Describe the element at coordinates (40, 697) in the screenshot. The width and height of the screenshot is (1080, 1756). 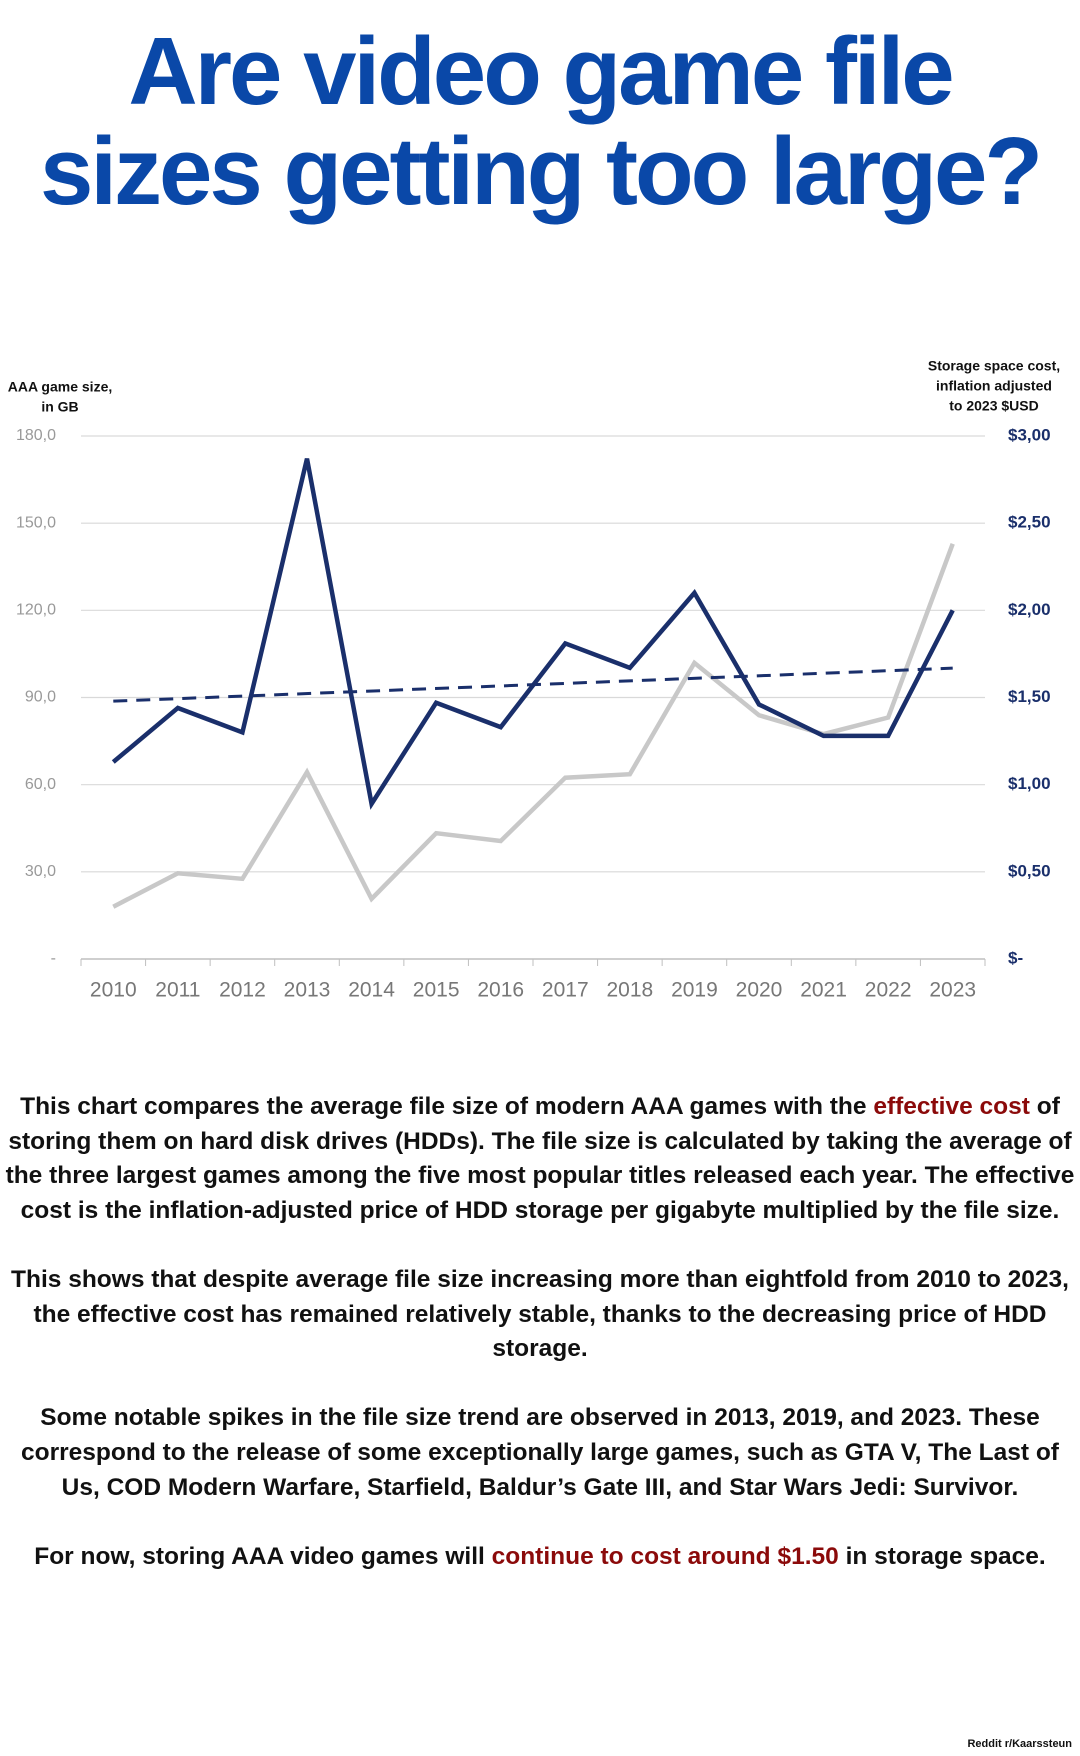
I see `y-tick-label: 90,0` at that location.